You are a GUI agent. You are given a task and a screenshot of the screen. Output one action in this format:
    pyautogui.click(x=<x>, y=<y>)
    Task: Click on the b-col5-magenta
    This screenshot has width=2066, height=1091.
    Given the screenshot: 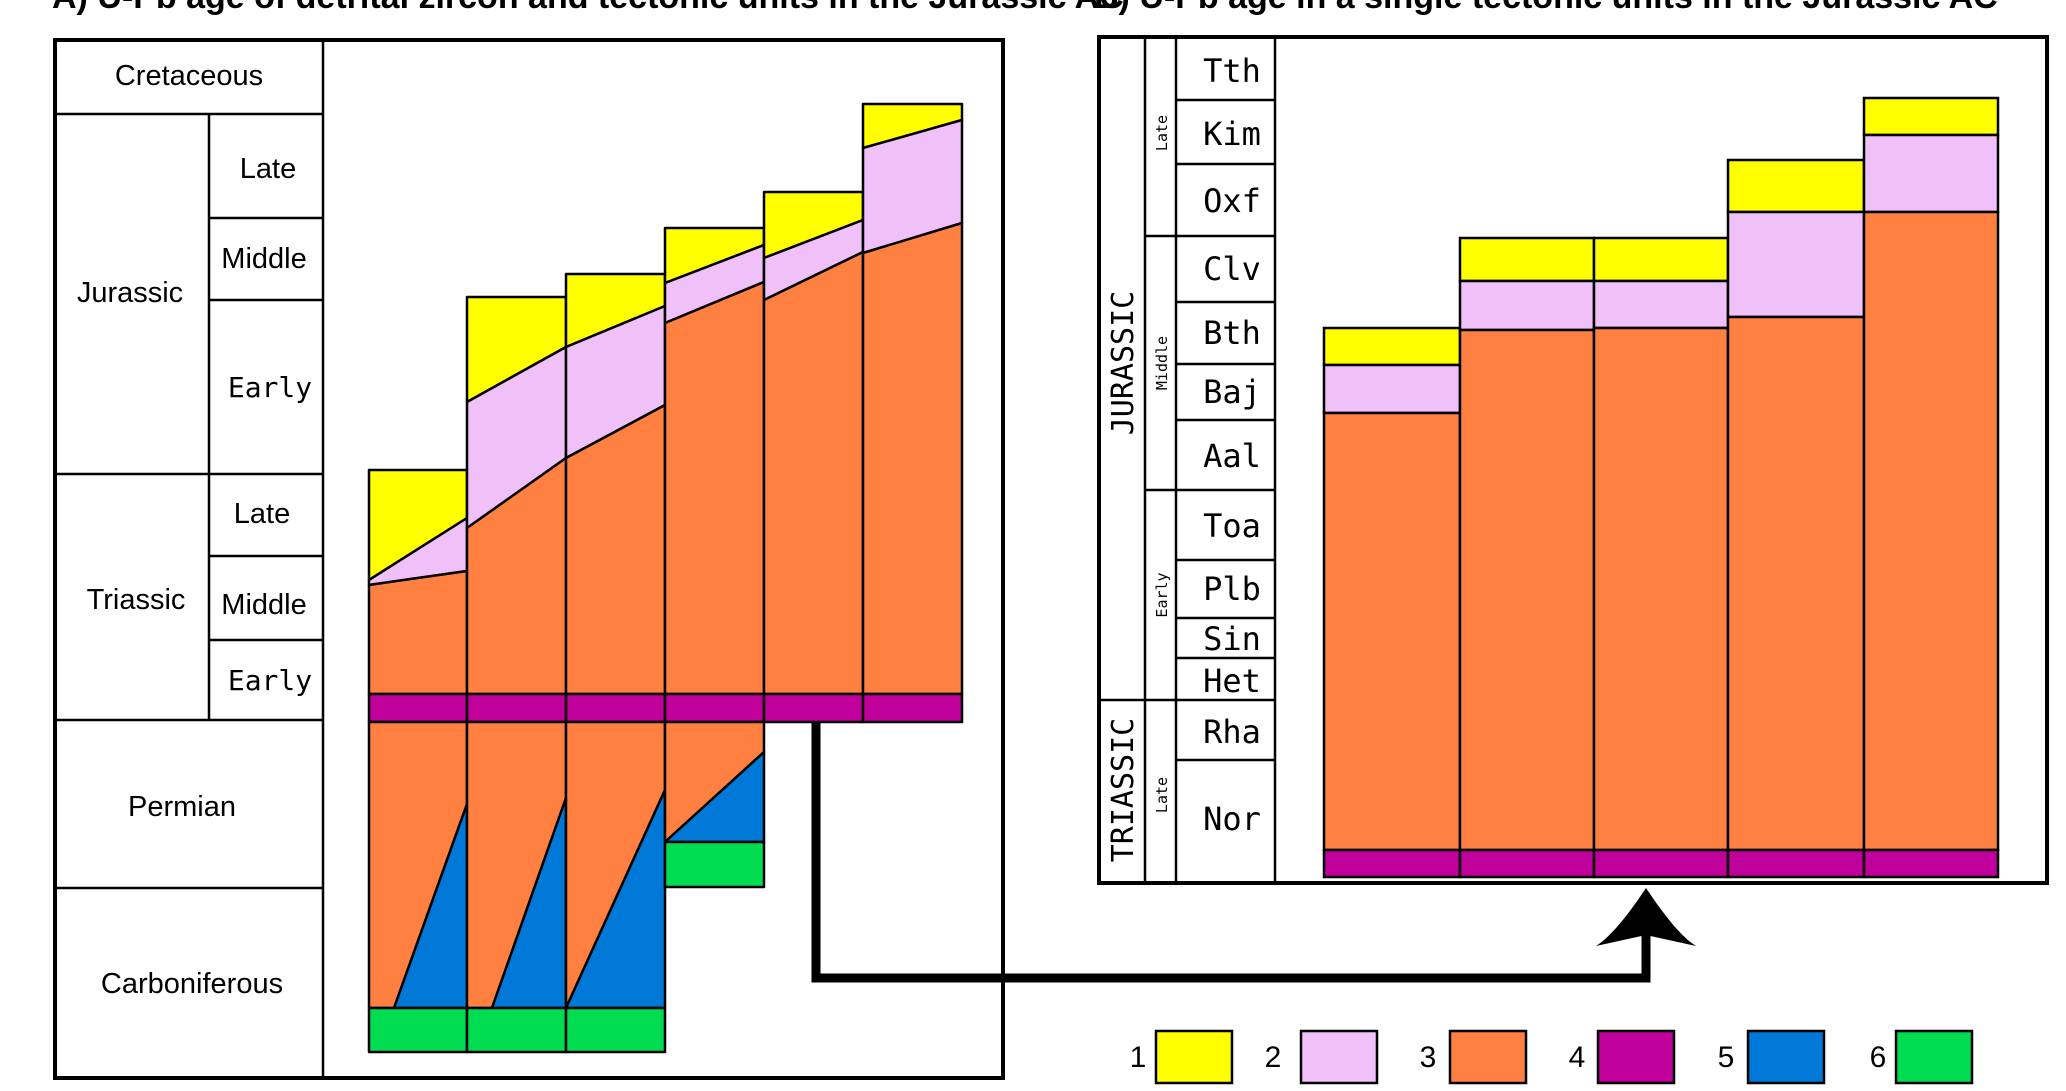 What is the action you would take?
    pyautogui.click(x=1931, y=863)
    